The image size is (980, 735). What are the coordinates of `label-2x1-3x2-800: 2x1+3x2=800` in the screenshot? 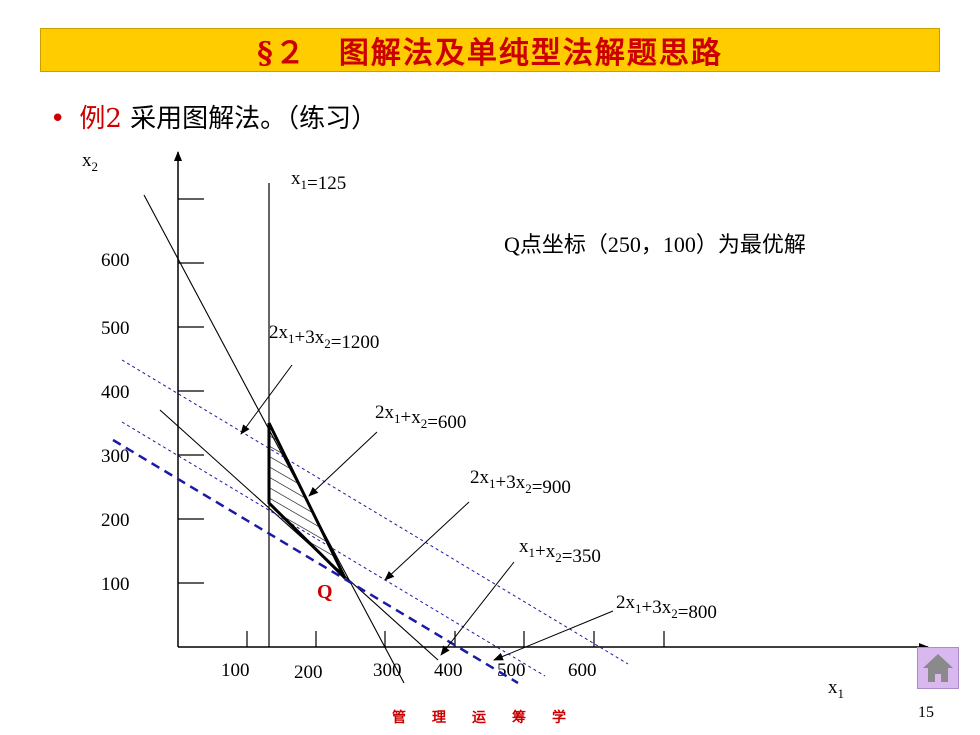 It's located at (666, 607).